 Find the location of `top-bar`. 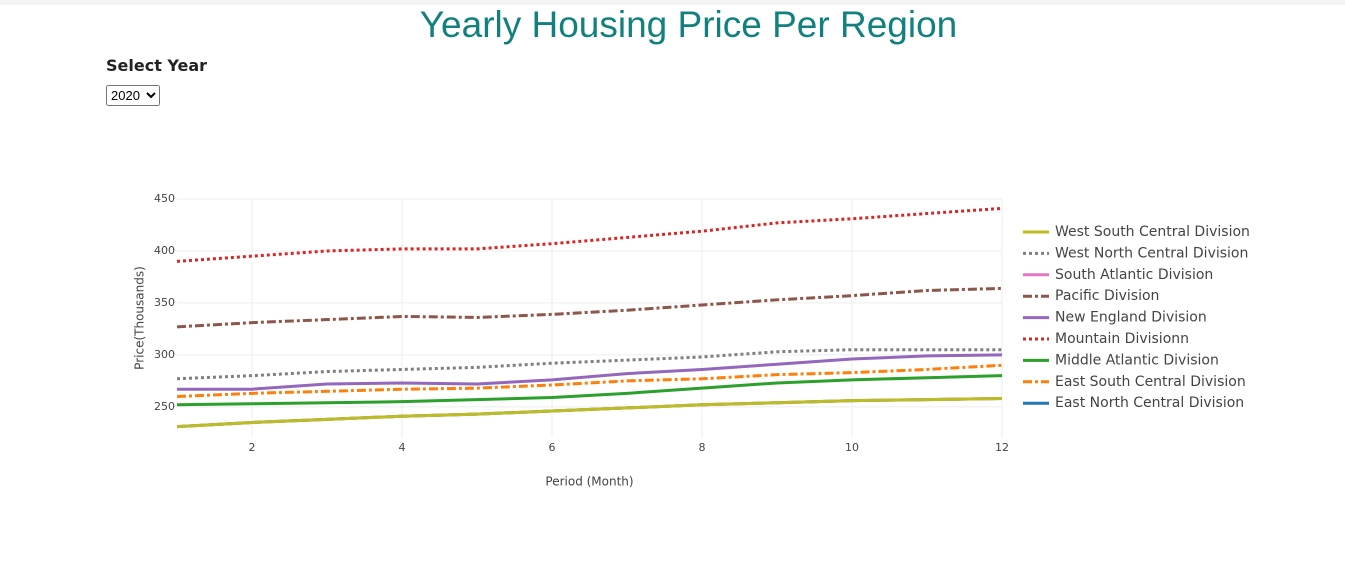

top-bar is located at coordinates (672, 2).